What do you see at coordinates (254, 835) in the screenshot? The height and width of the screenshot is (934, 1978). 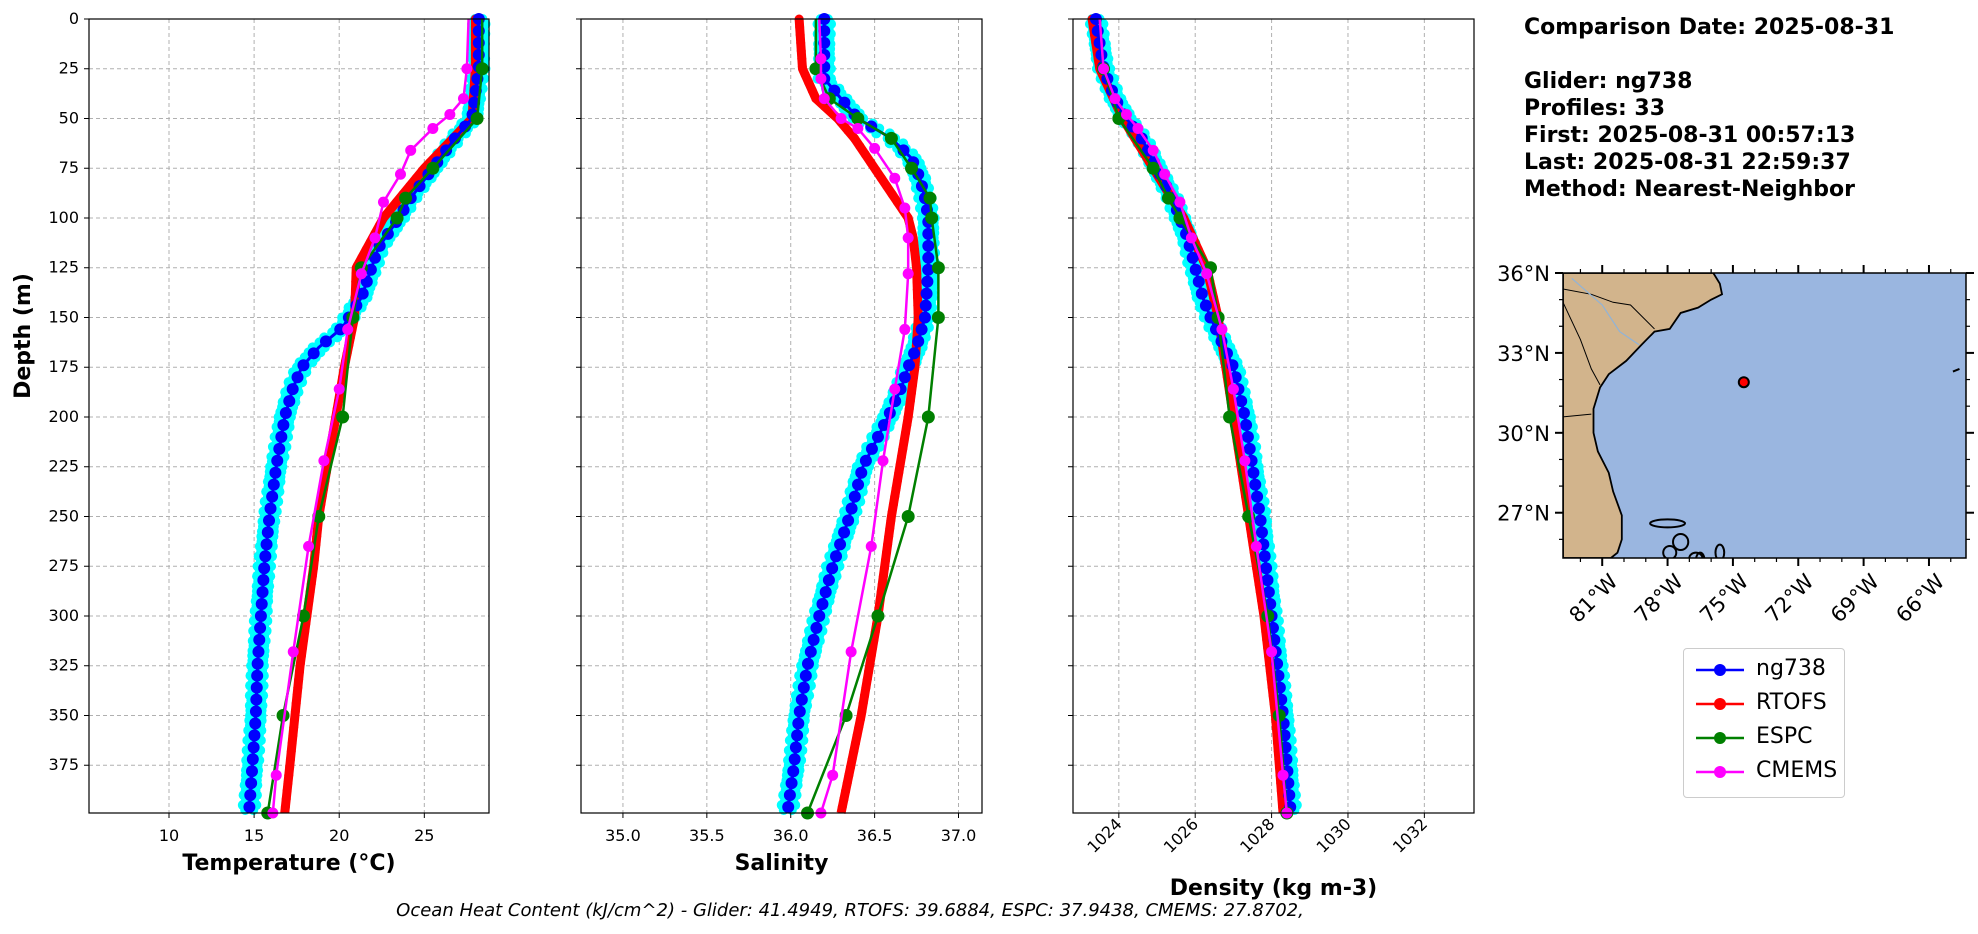 I see `x-tick-label: 15` at bounding box center [254, 835].